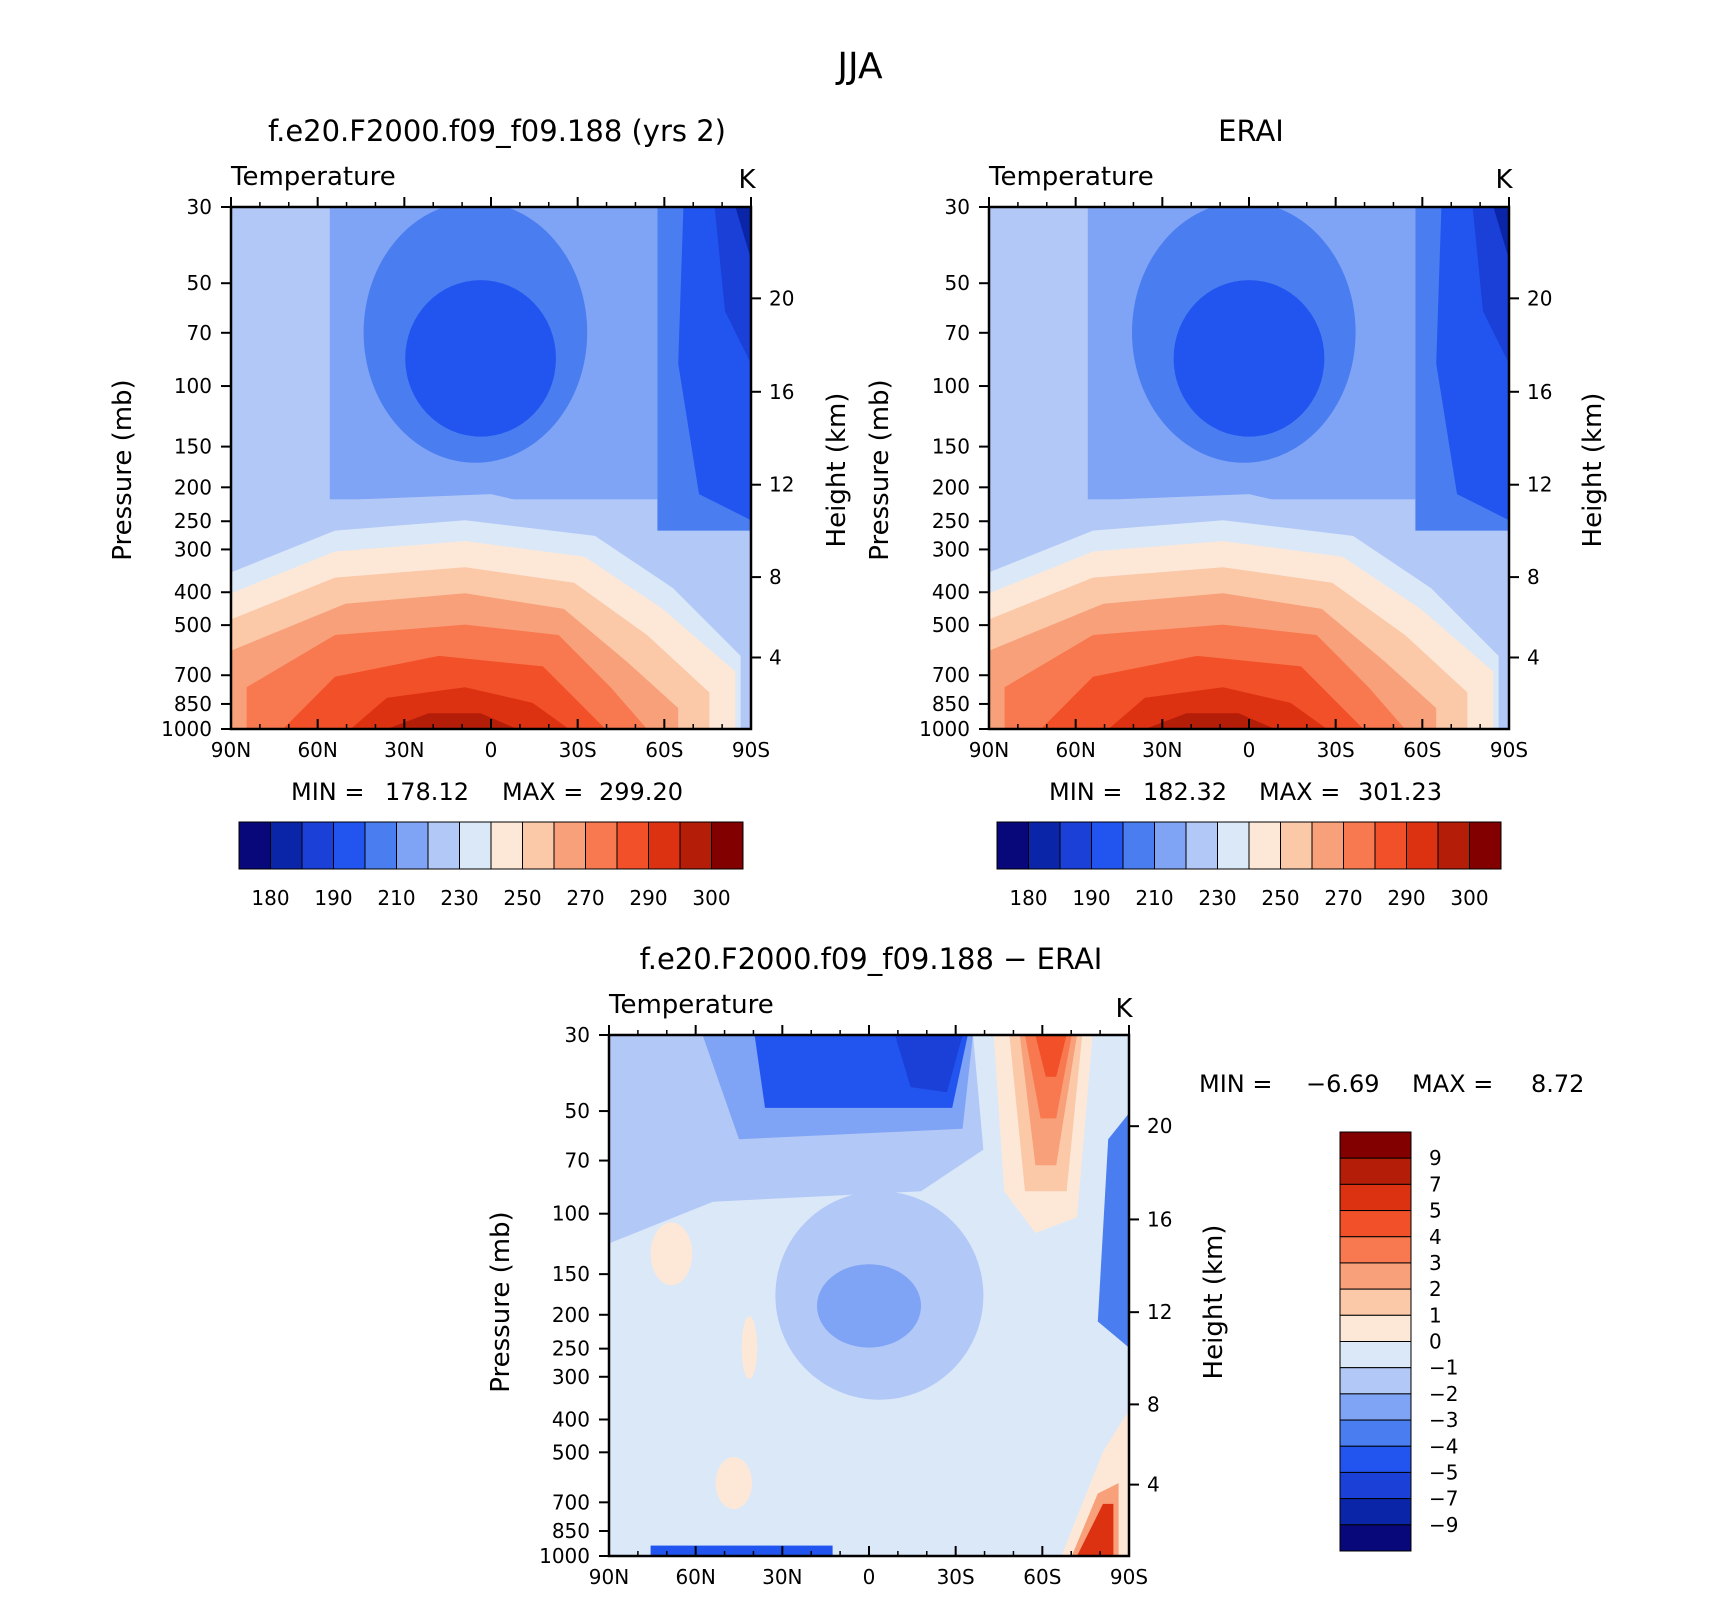  What do you see at coordinates (1443, 1420) in the screenshot?
I see `colorbar-label: −3` at bounding box center [1443, 1420].